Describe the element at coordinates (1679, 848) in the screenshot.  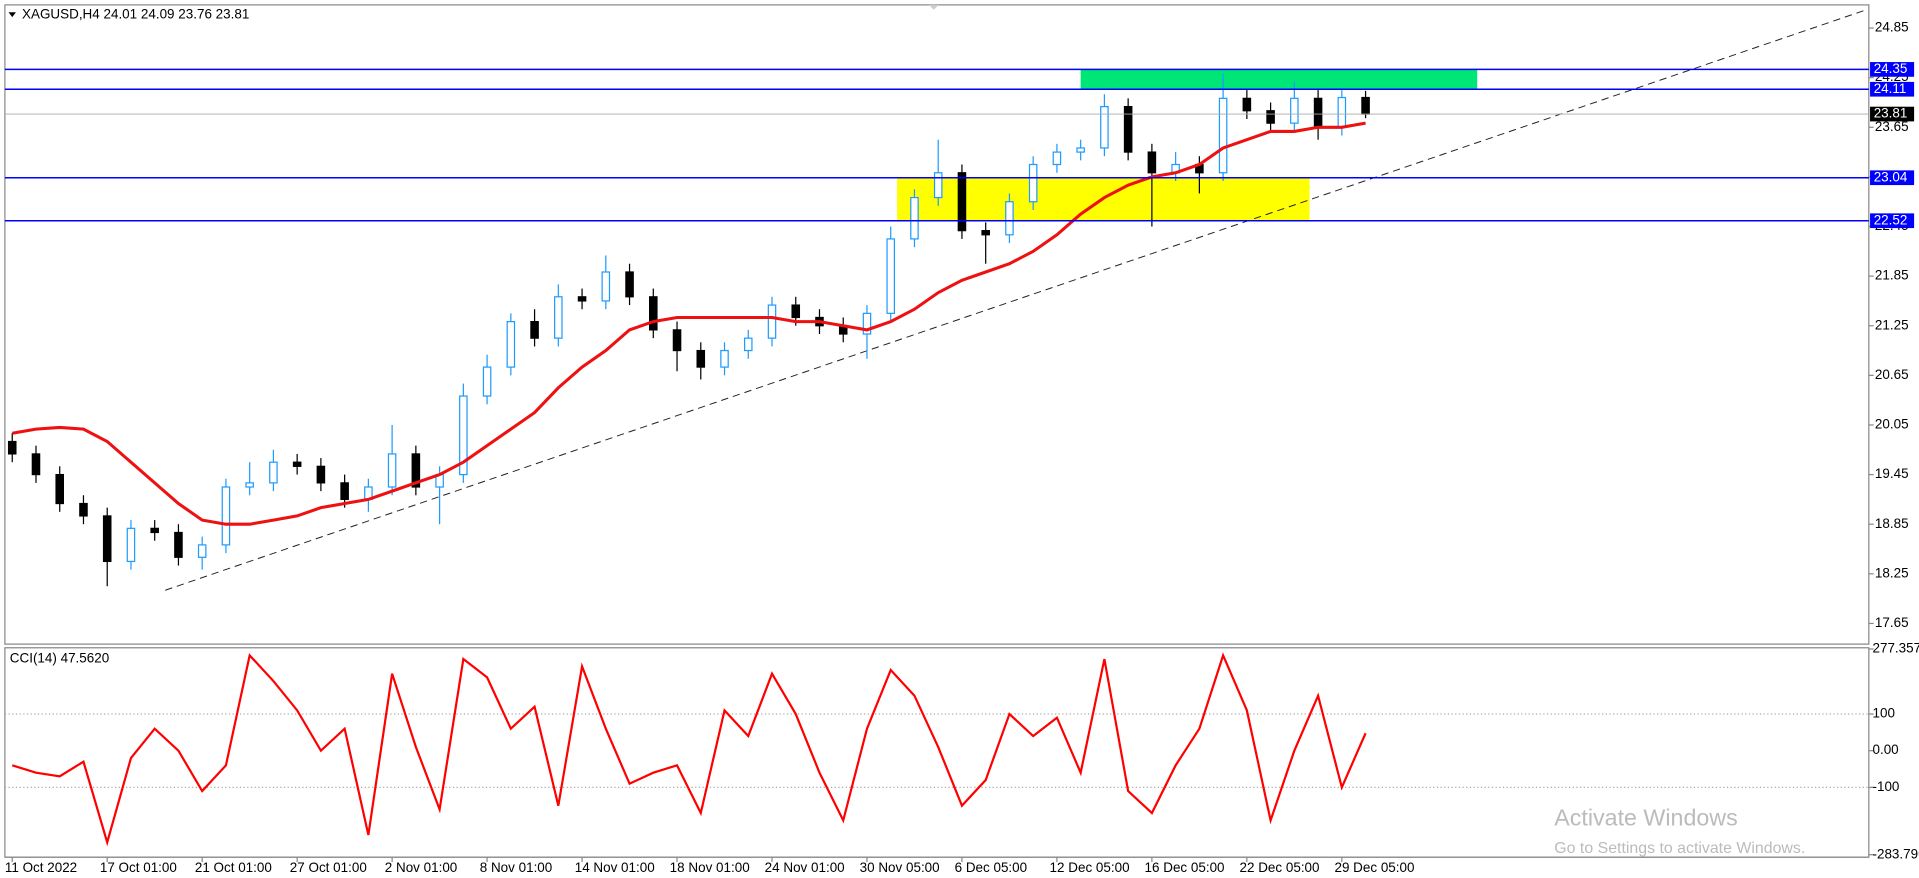
I see `watermark-subtitle: Go to Settings to activate Windows.` at that location.